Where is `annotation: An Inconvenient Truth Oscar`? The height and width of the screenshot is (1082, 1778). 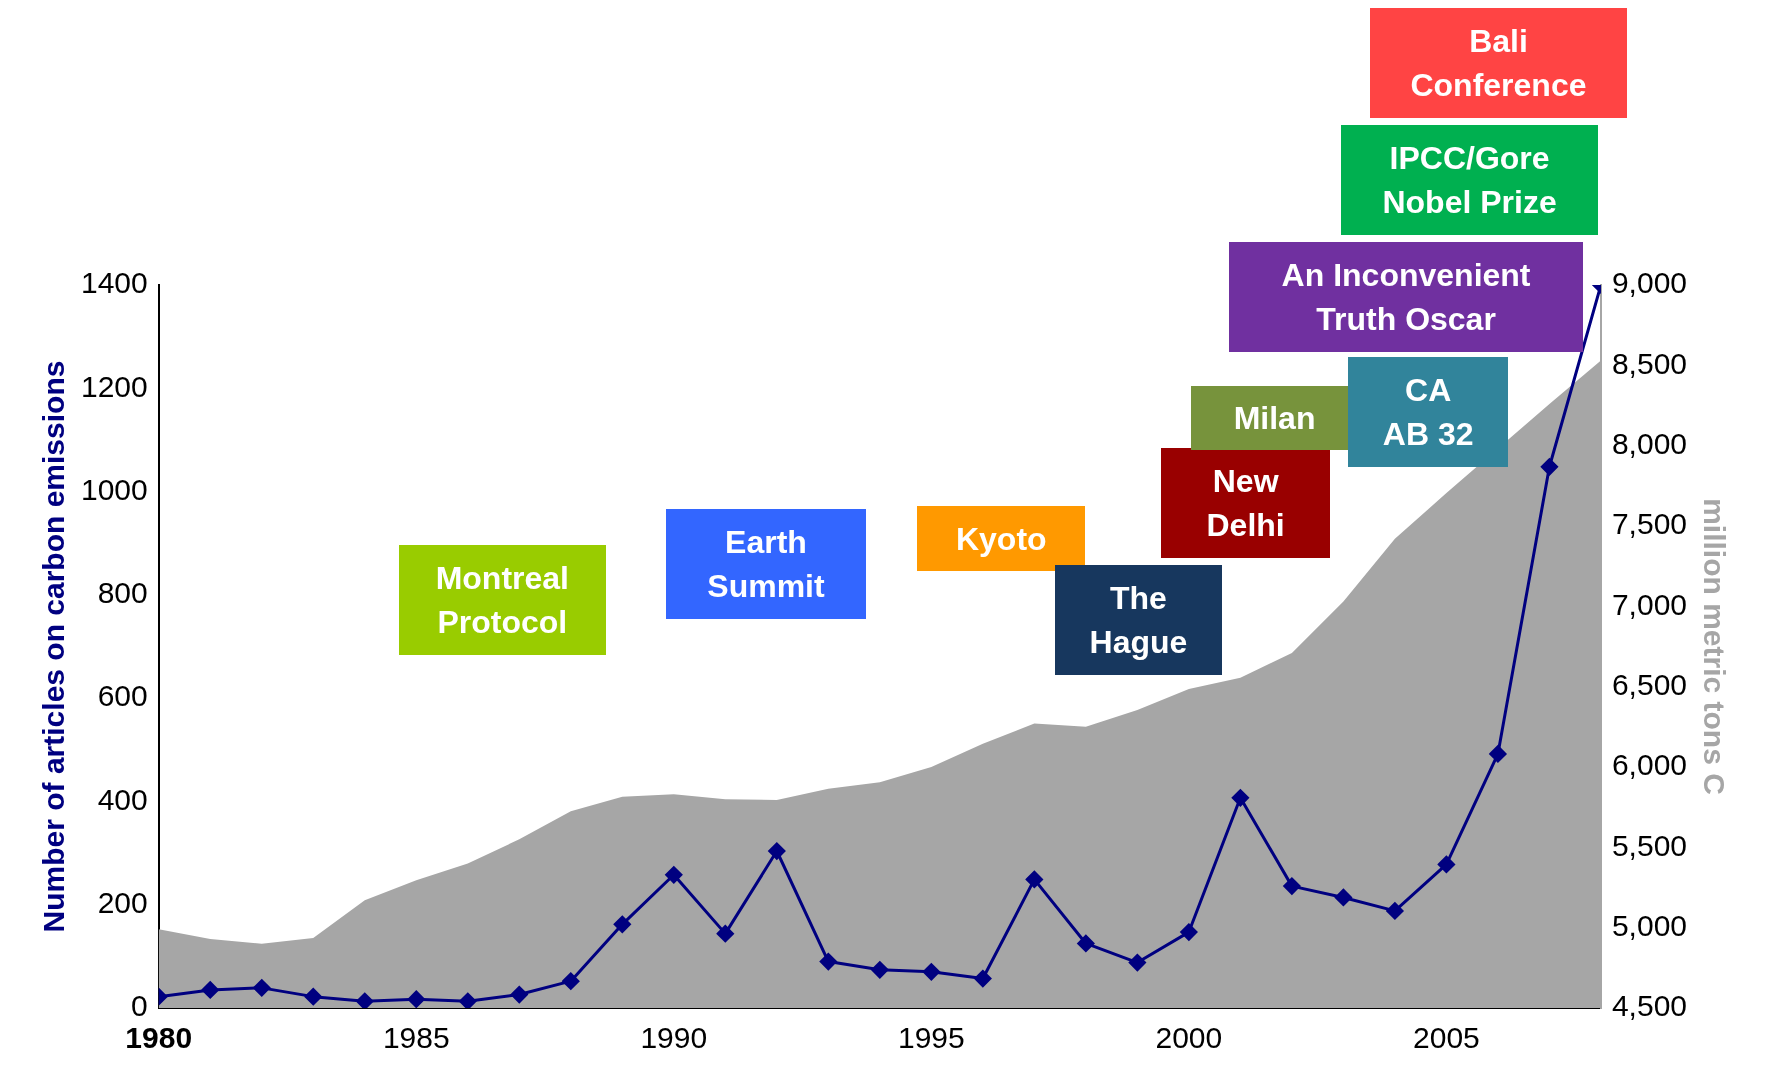
annotation: An Inconvenient Truth Oscar is located at coordinates (1406, 297).